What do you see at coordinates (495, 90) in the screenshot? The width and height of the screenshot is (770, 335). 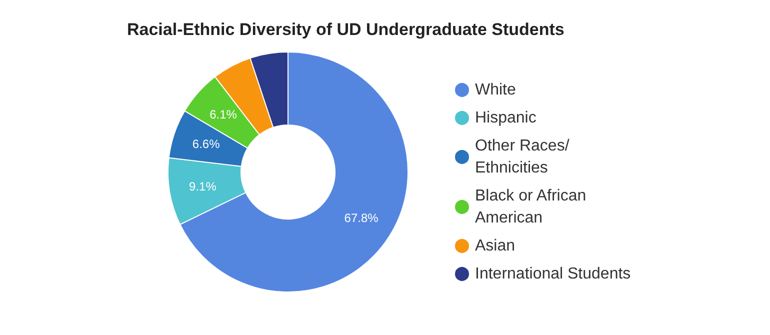 I see `legend-label: White` at bounding box center [495, 90].